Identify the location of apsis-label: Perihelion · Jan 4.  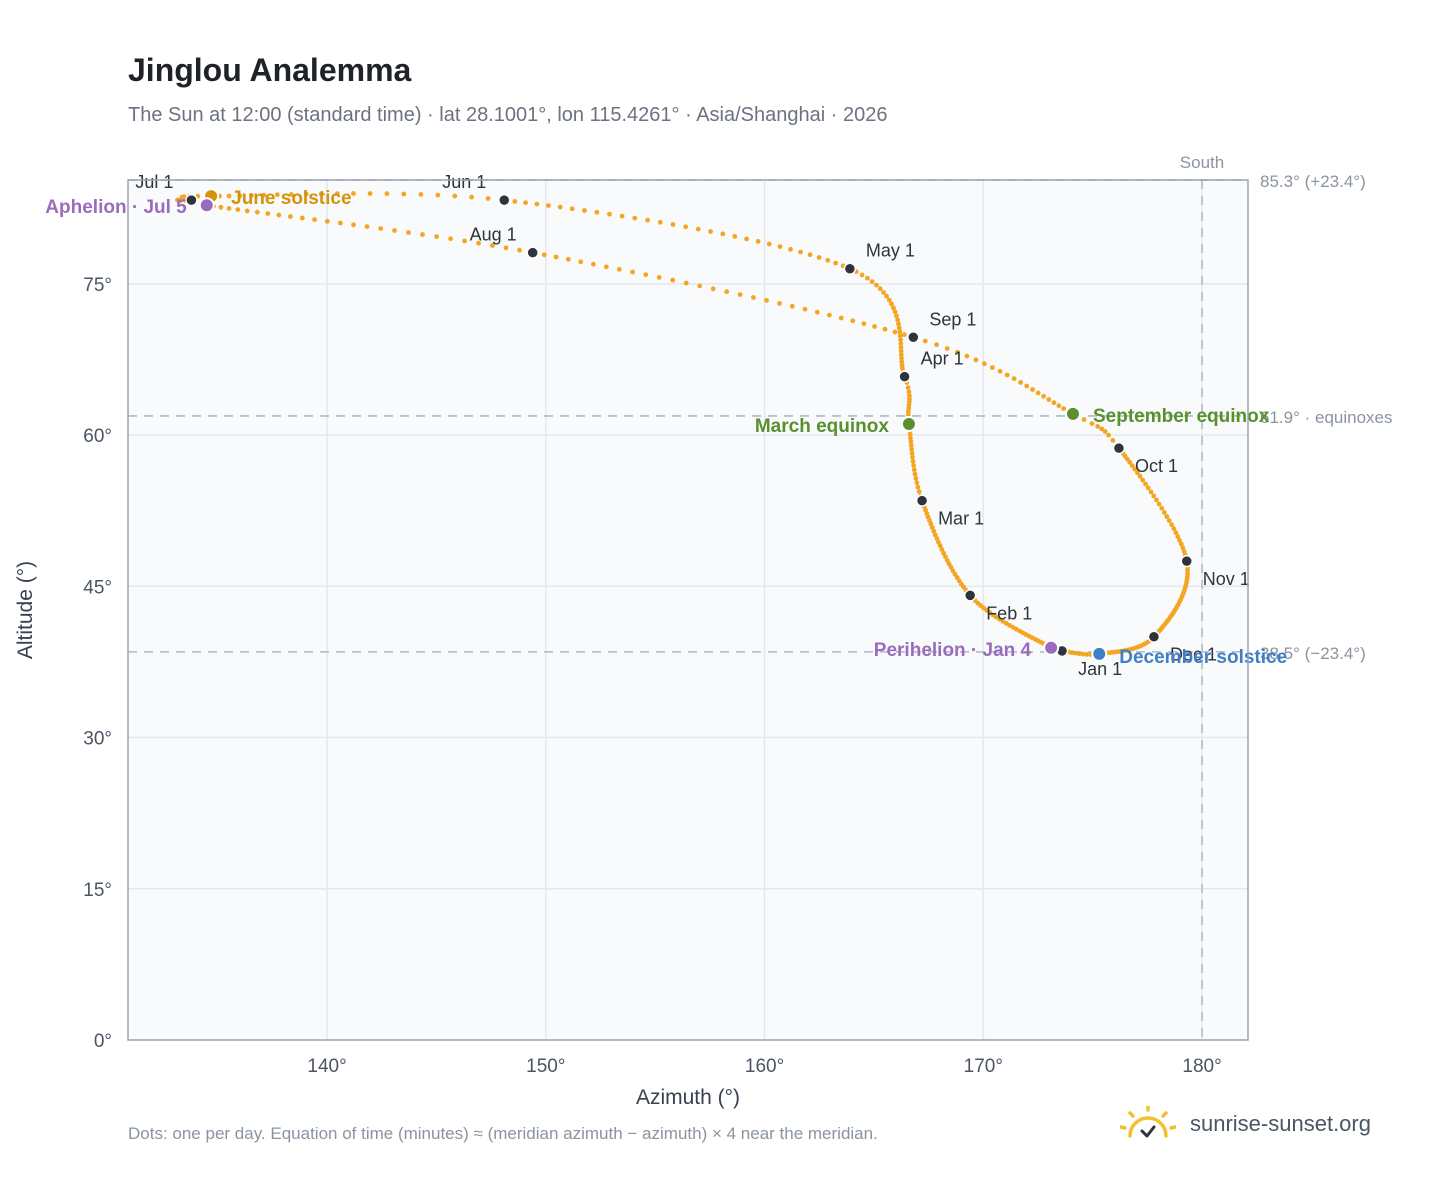
(953, 650).